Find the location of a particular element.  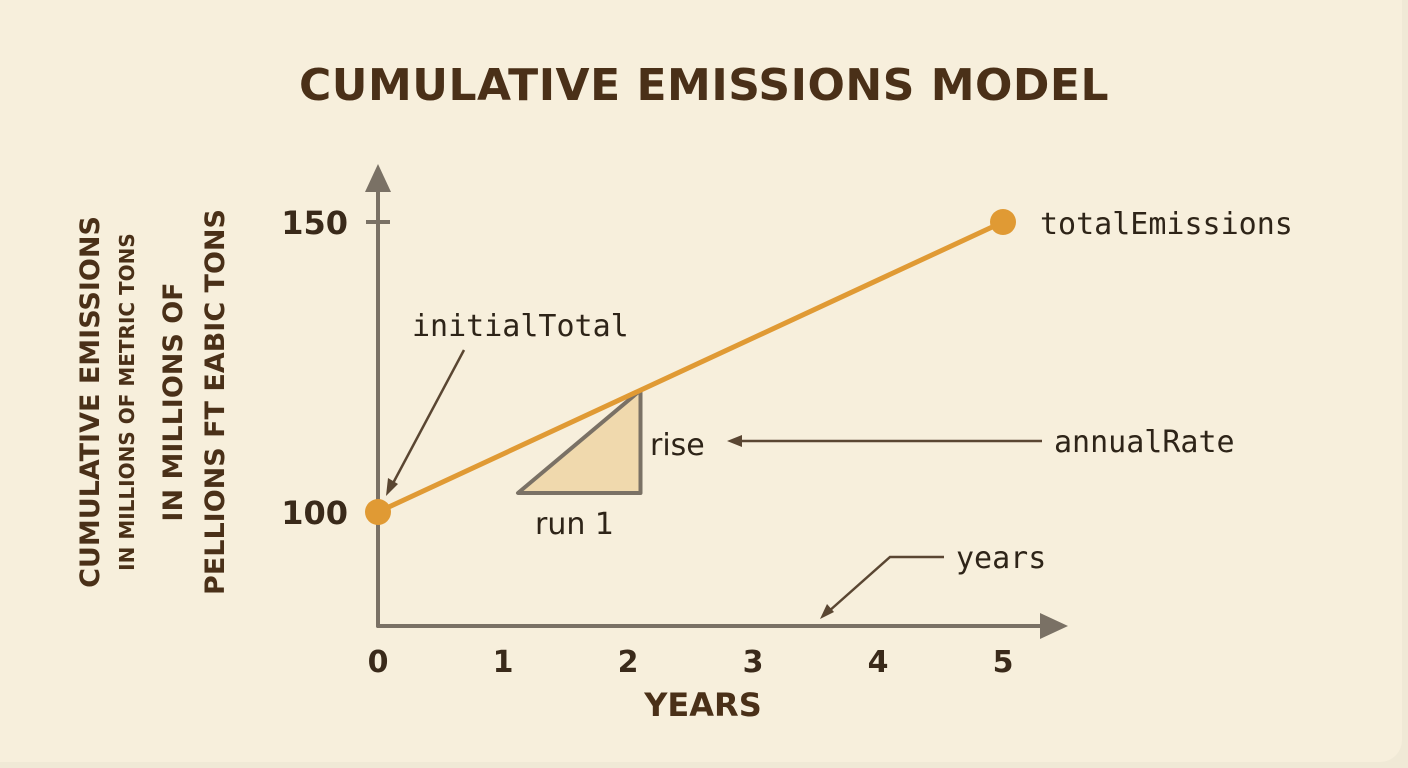

annotation-initial-total-arrowhead is located at coordinates (392, 487).